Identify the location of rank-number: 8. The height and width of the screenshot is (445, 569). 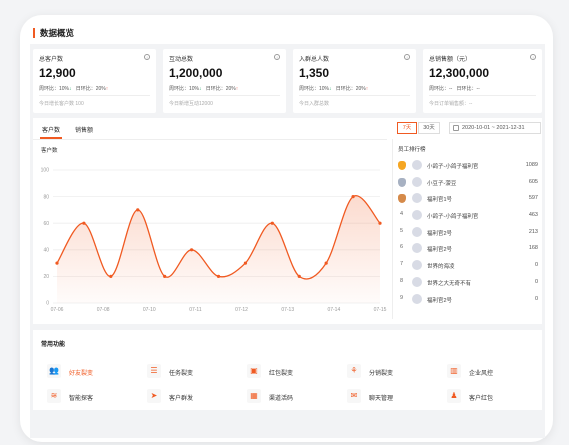
(402, 280).